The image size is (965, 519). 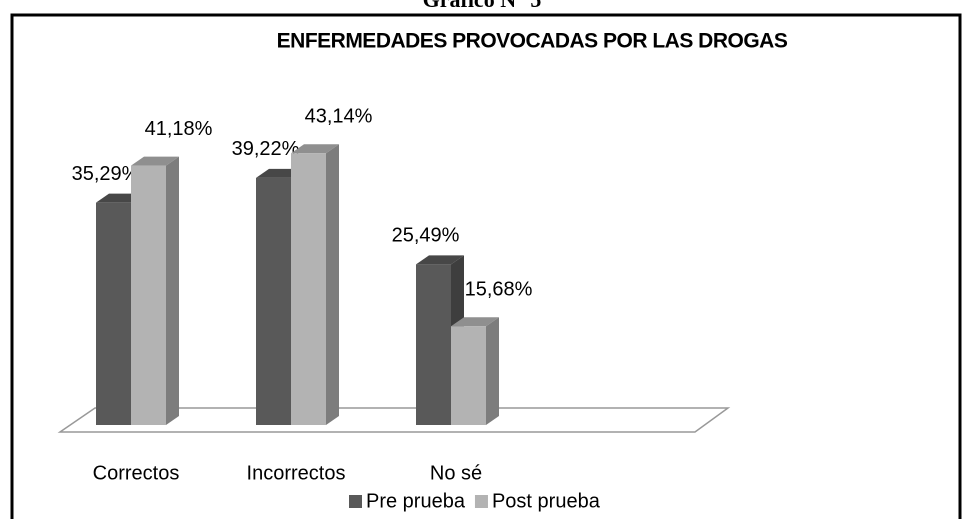 I want to click on data-label: 15,68%, so click(x=499, y=289).